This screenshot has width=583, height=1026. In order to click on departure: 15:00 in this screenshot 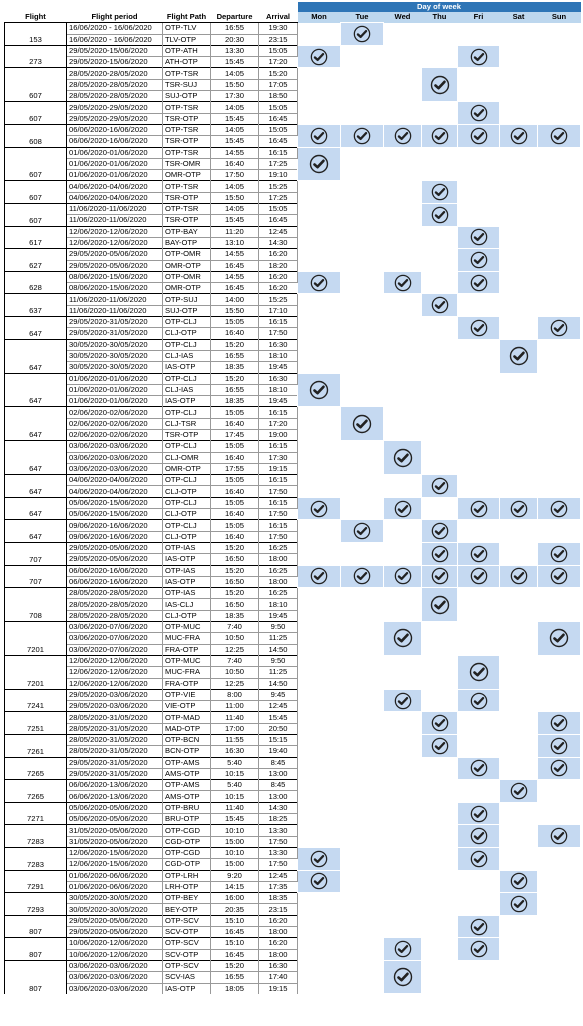, I will do `click(234, 841)`.